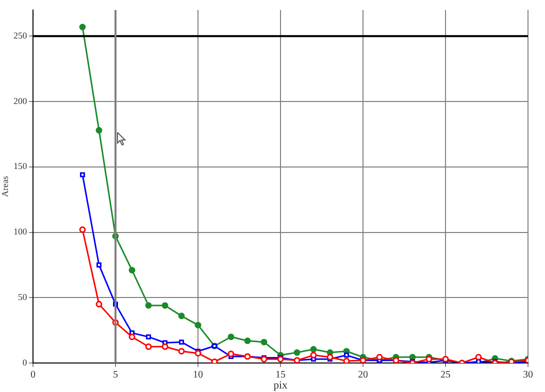  Describe the element at coordinates (280, 385) in the screenshot. I see `x-axis-title: pix` at that location.